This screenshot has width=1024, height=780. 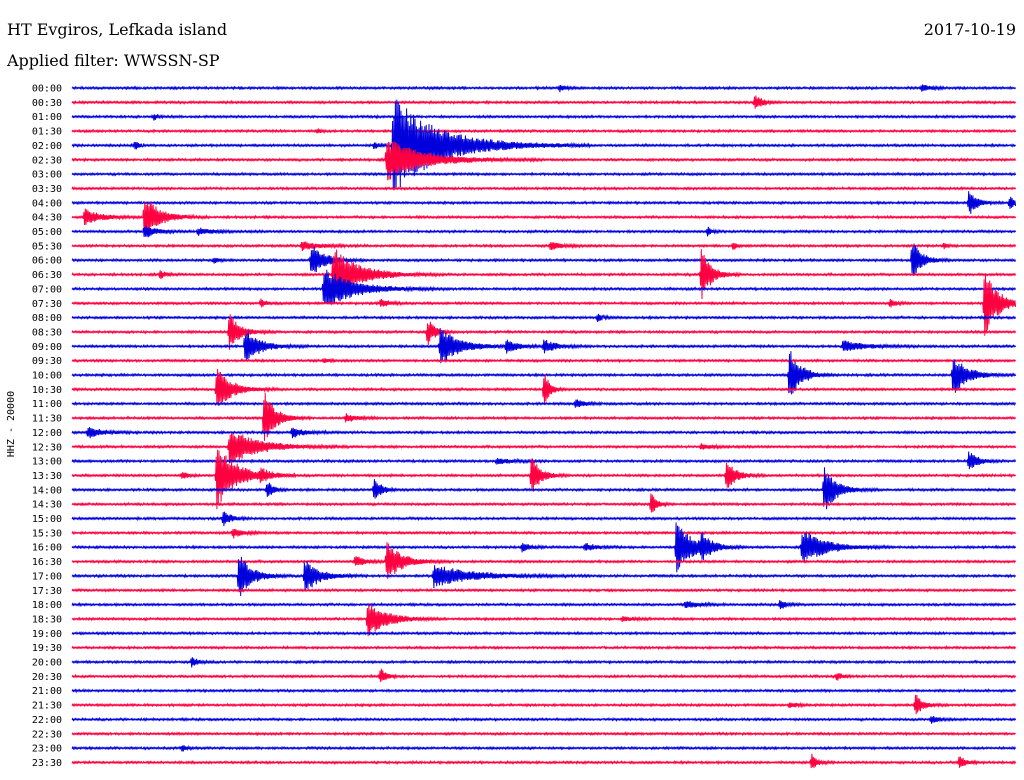 What do you see at coordinates (47, 289) in the screenshot?
I see `time-label: 07:00` at bounding box center [47, 289].